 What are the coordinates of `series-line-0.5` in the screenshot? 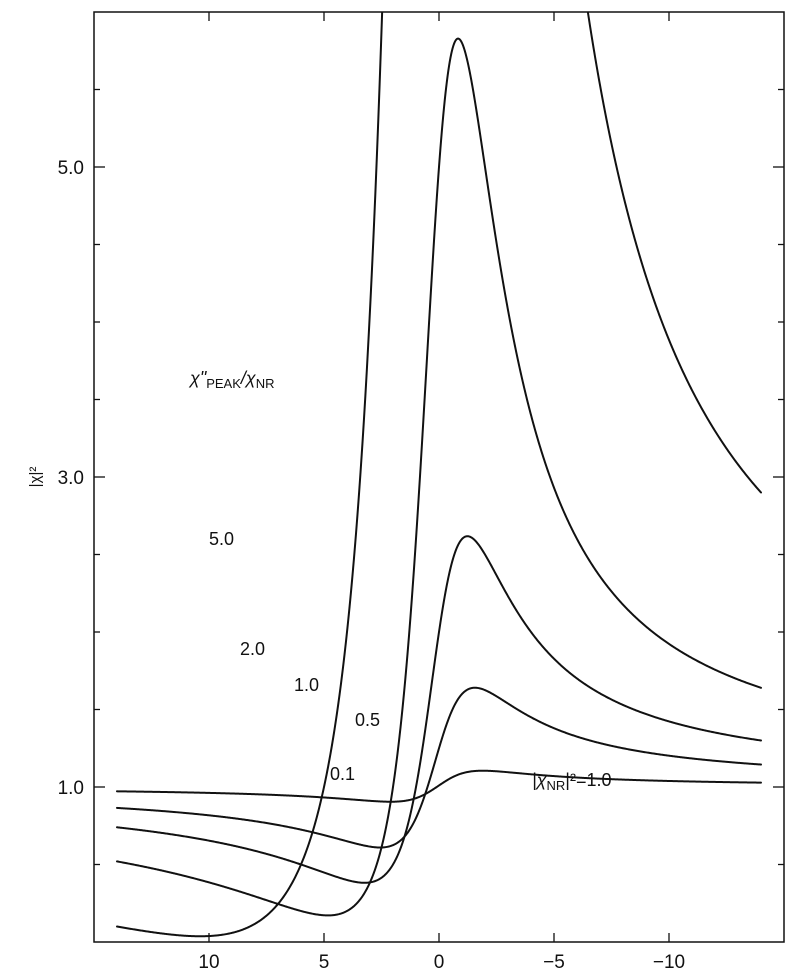 It's located at (439, 767).